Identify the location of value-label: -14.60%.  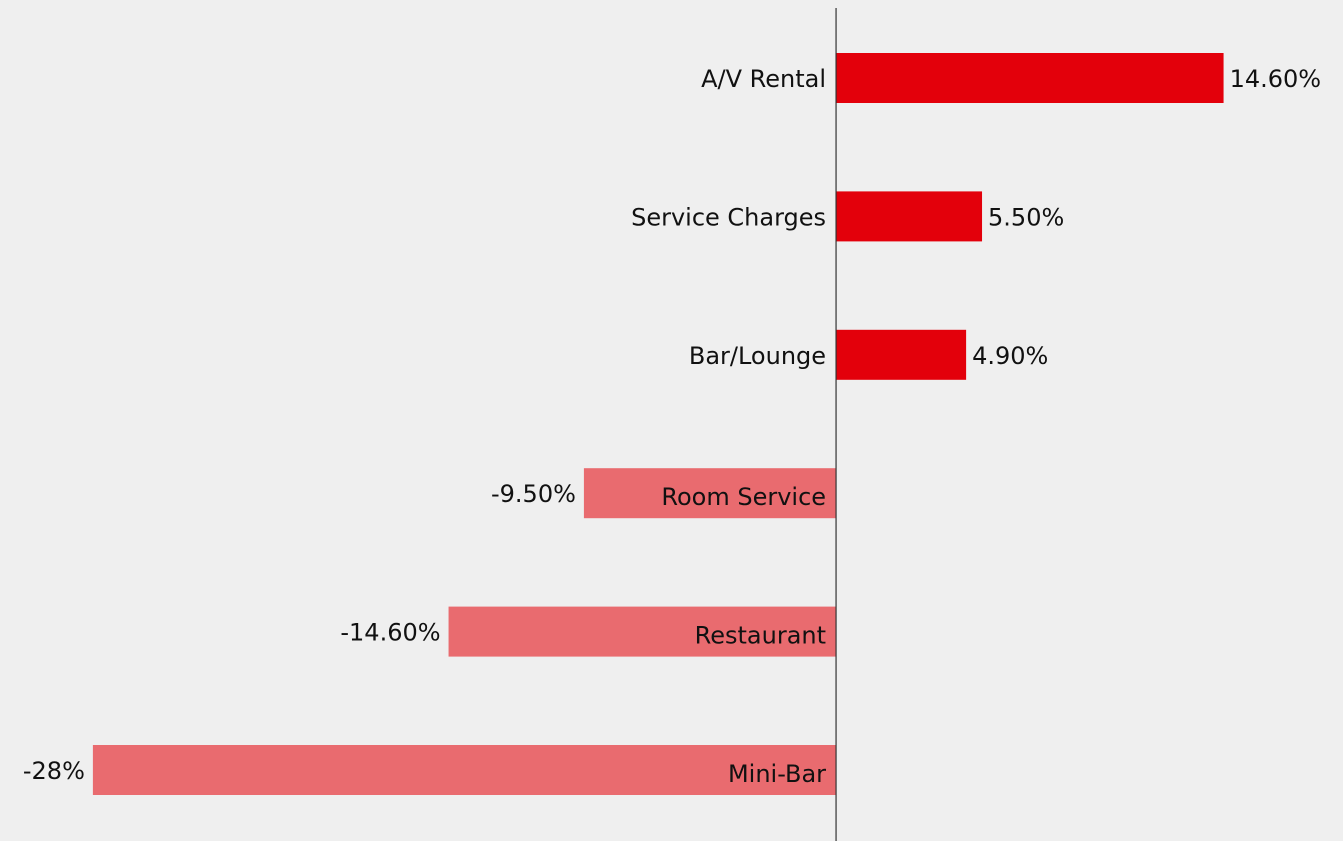
(390, 633).